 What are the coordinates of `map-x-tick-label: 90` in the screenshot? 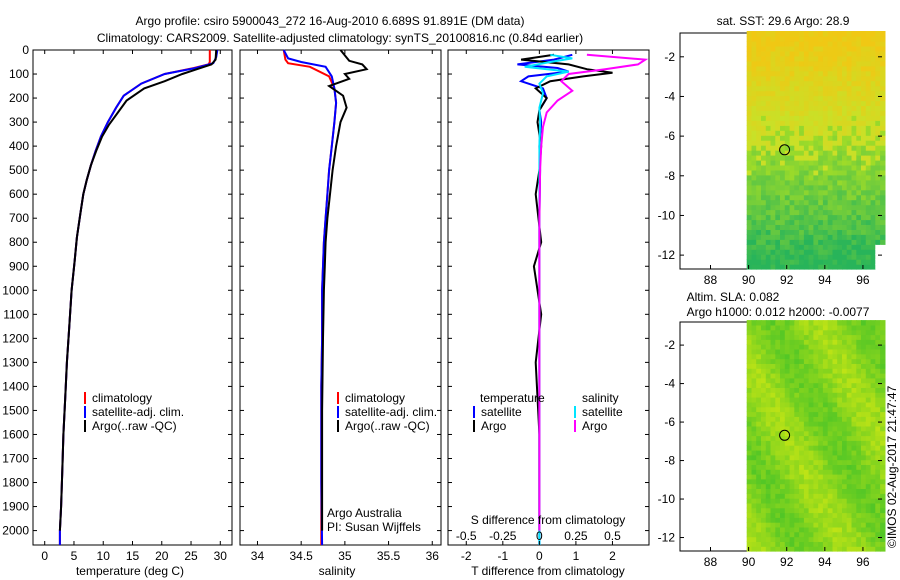 It's located at (749, 280).